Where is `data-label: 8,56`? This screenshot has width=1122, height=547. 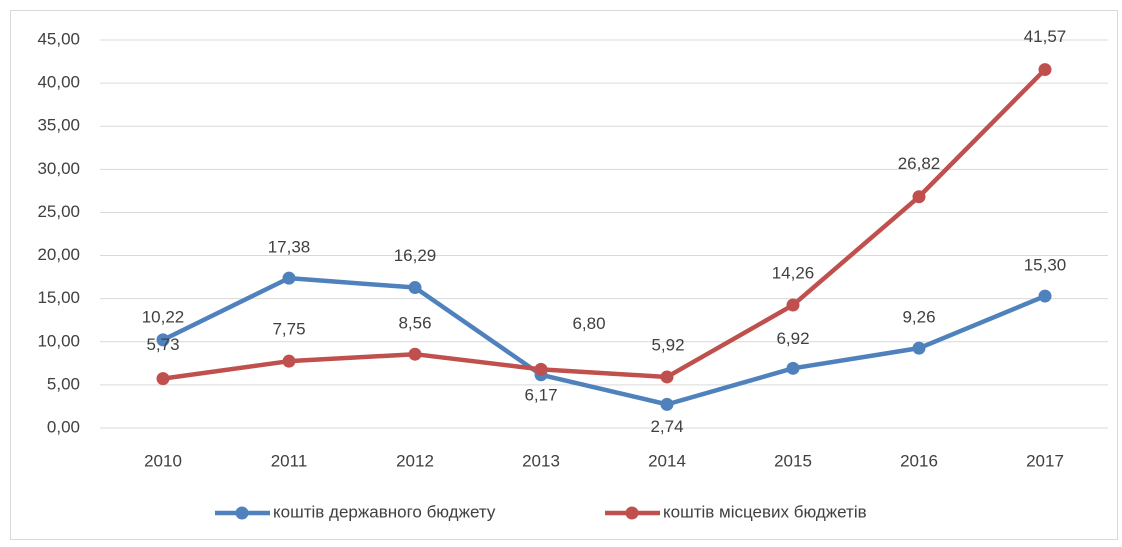
data-label: 8,56 is located at coordinates (414, 323).